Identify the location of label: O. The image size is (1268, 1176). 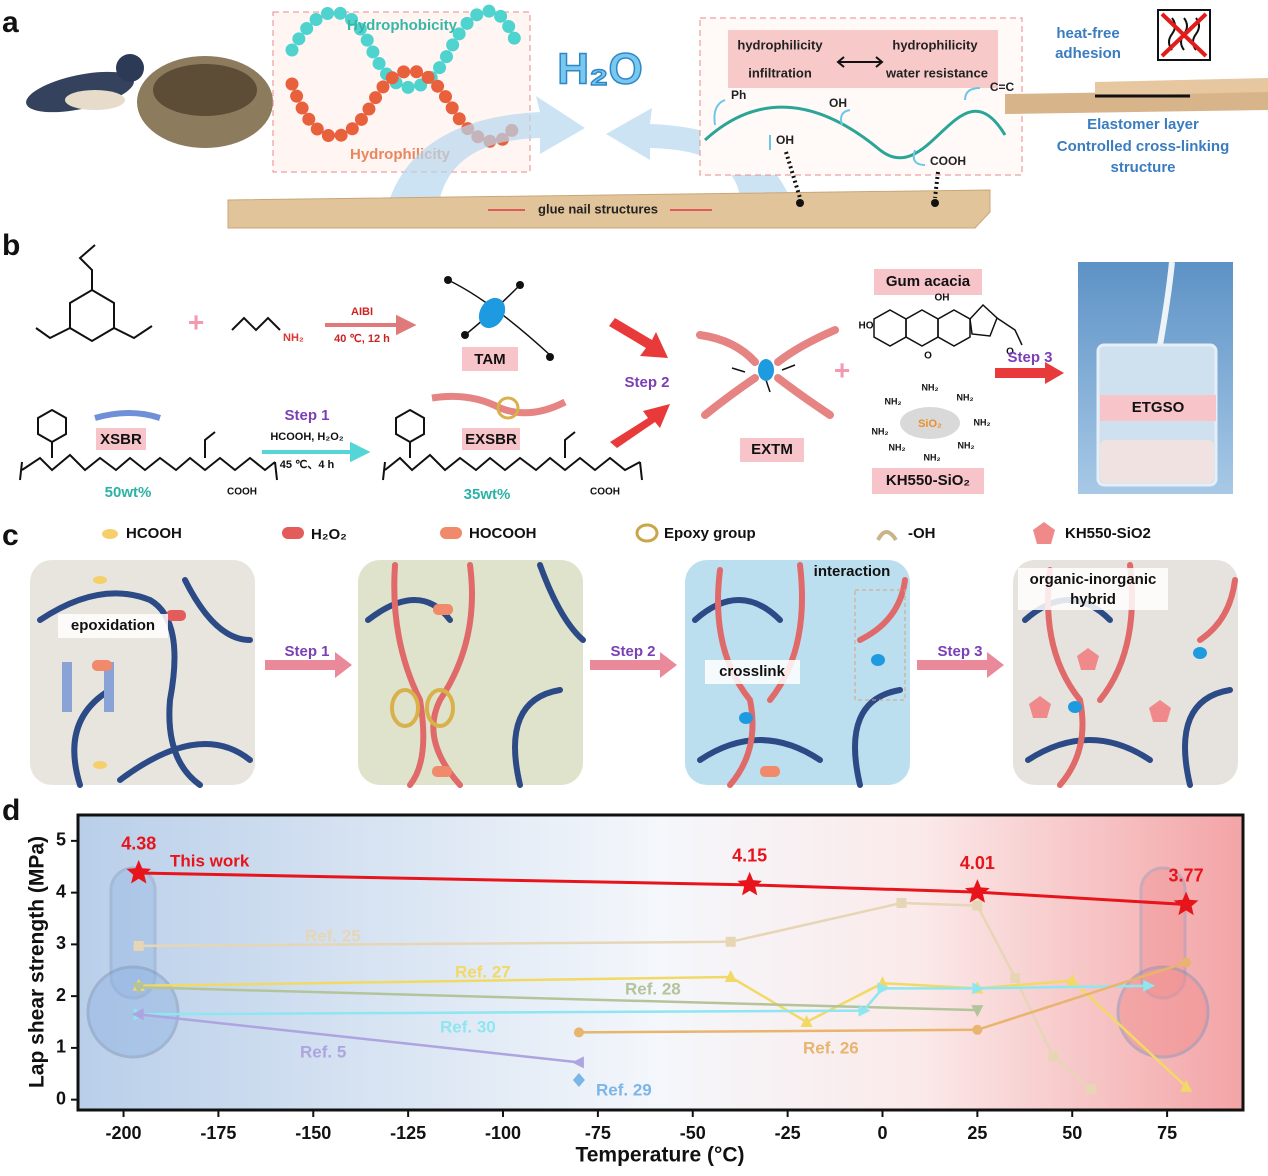
(928, 356).